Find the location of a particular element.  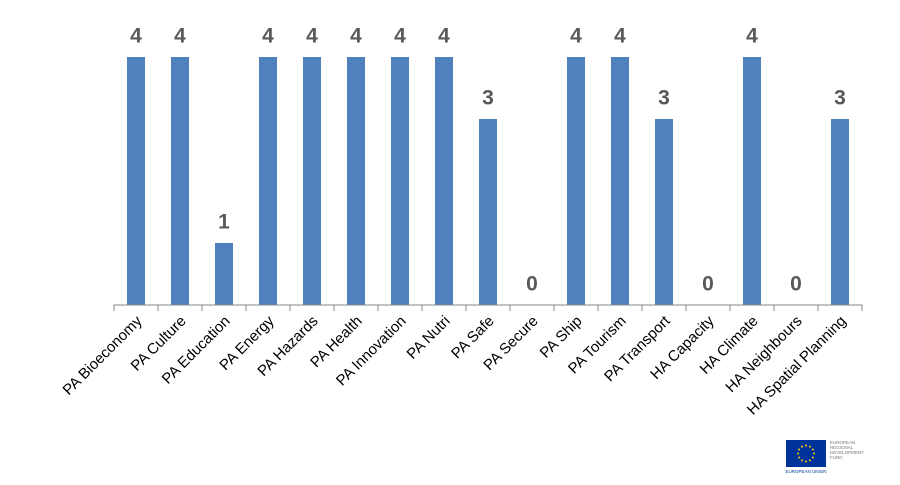

logo-fund-text: REGIONAL is located at coordinates (842, 447).